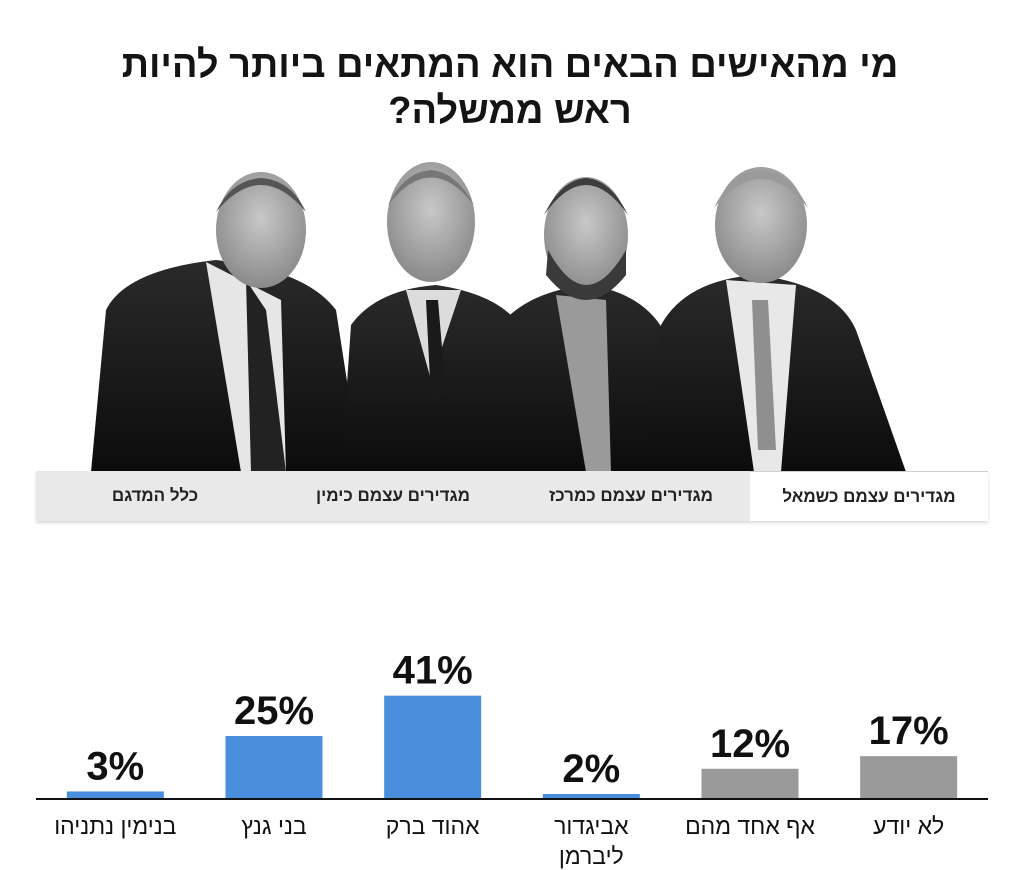  I want to click on tab-whole-sample: כלל המדגם, so click(155, 495).